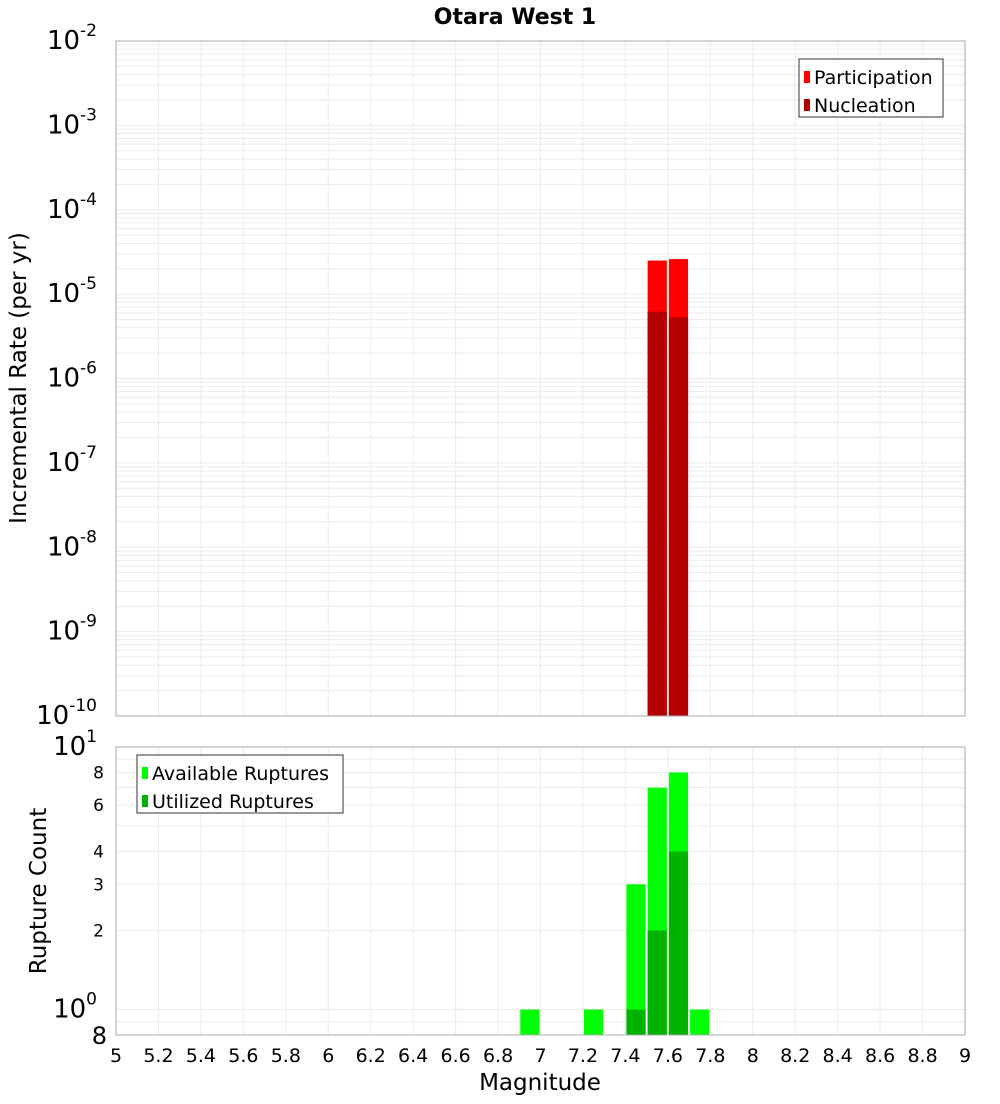 This screenshot has width=1000, height=1104. Describe the element at coordinates (838, 1056) in the screenshot. I see `x-tick-label: 8.4` at that location.